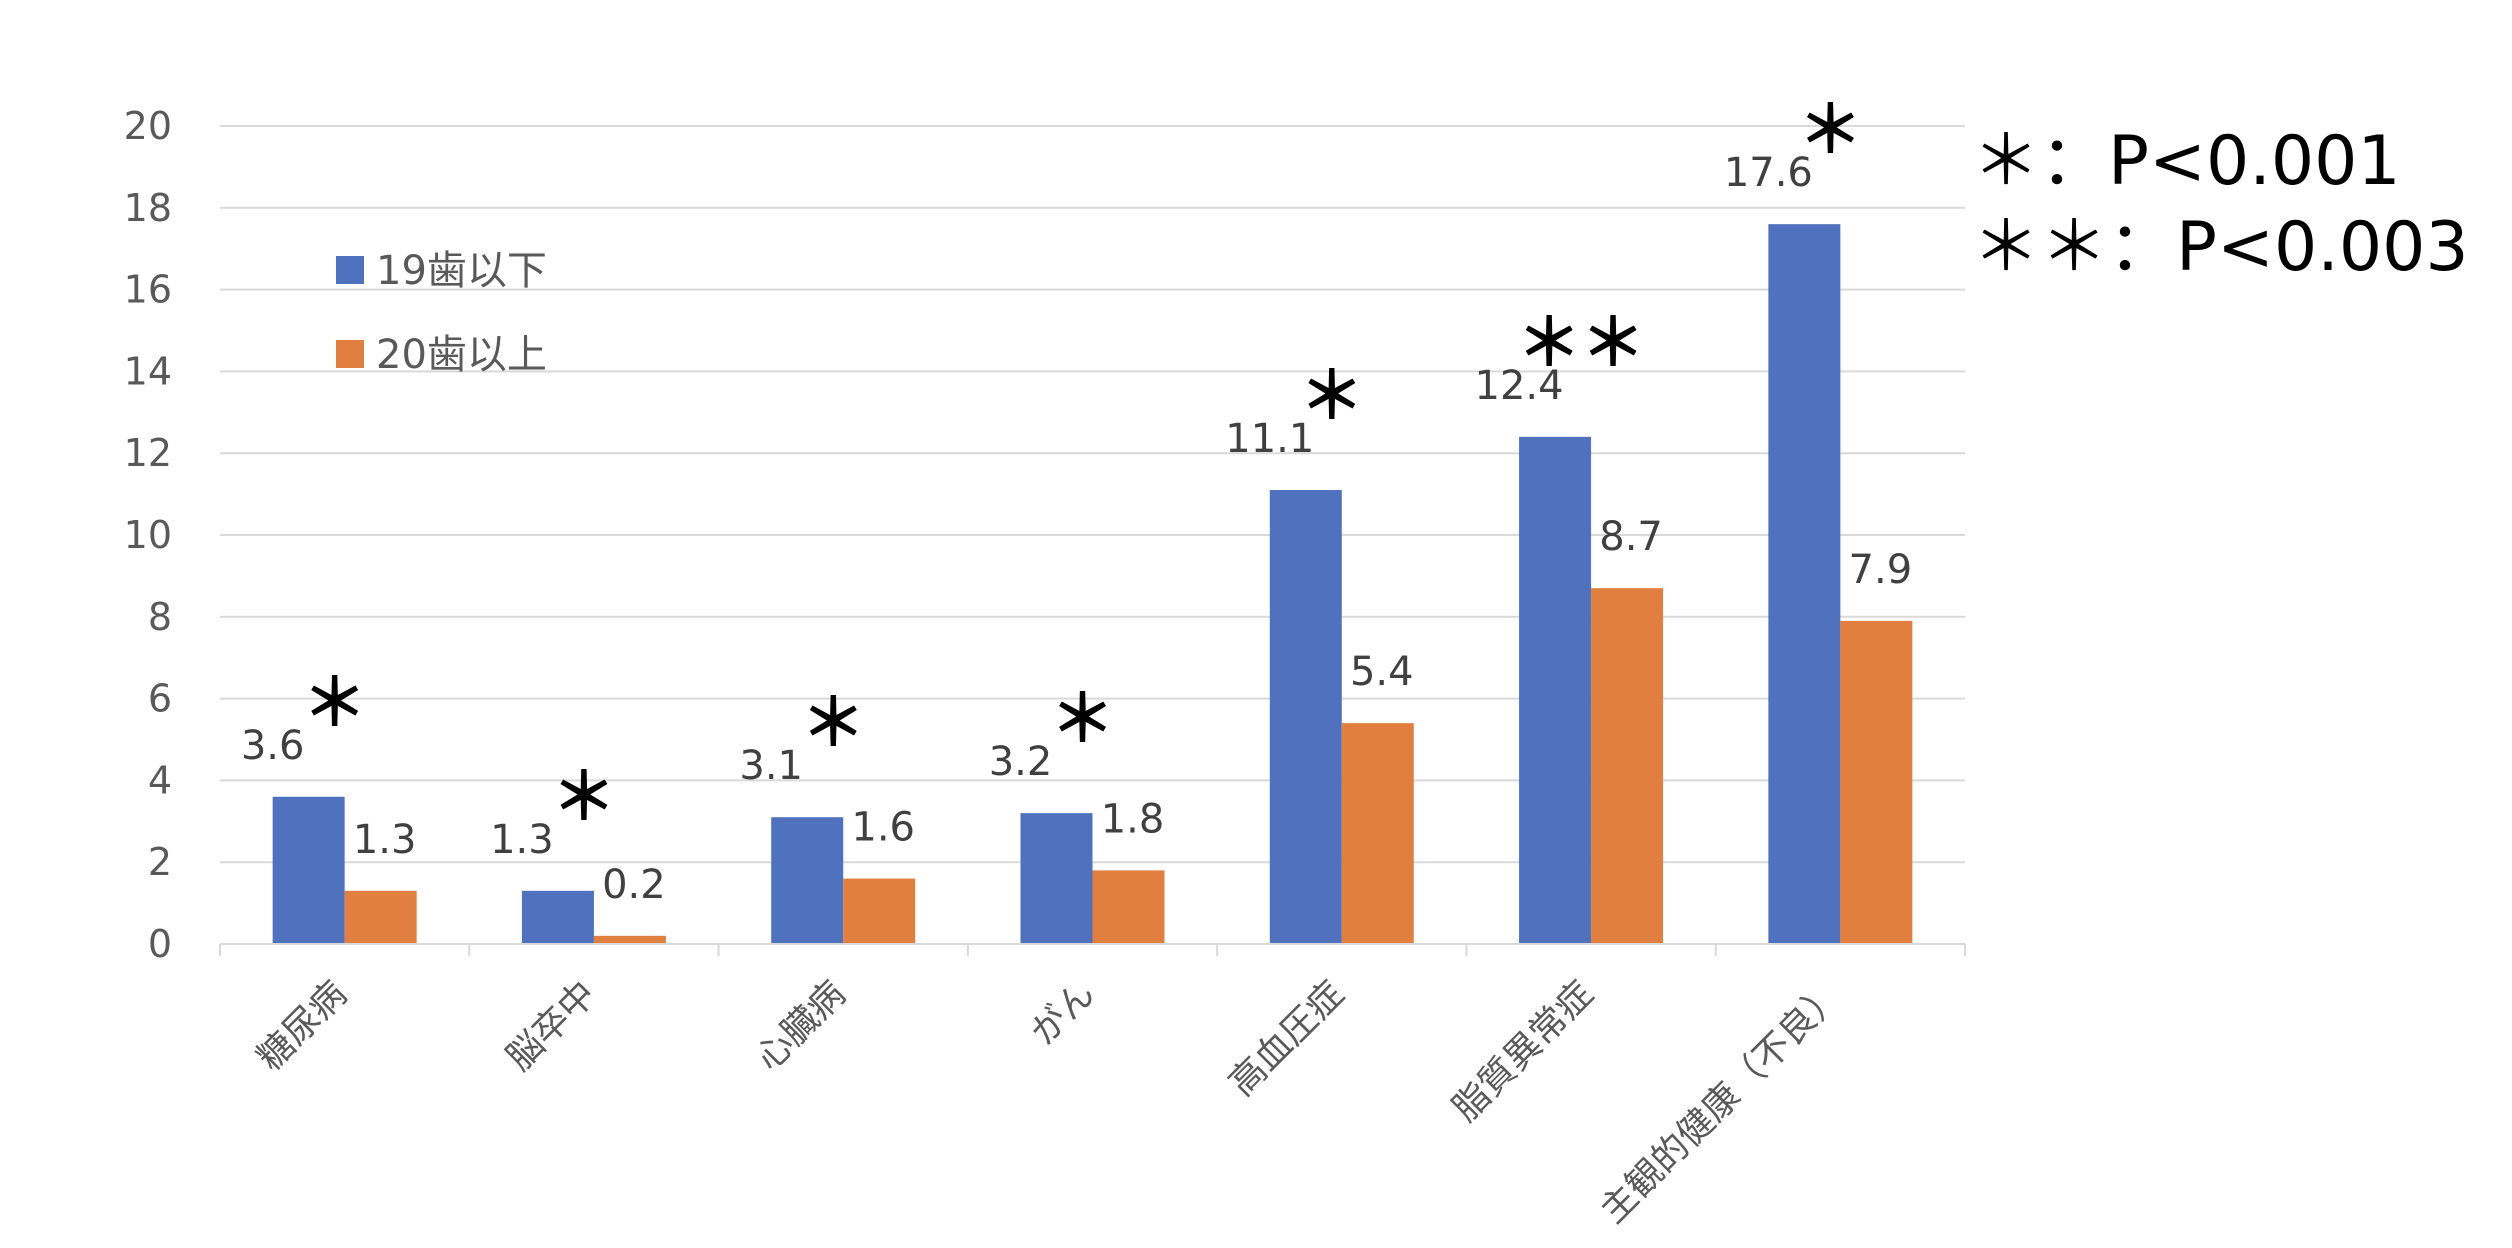 The image size is (2512, 1248). I want to click on y-tick-label-12: 12, so click(148, 453).